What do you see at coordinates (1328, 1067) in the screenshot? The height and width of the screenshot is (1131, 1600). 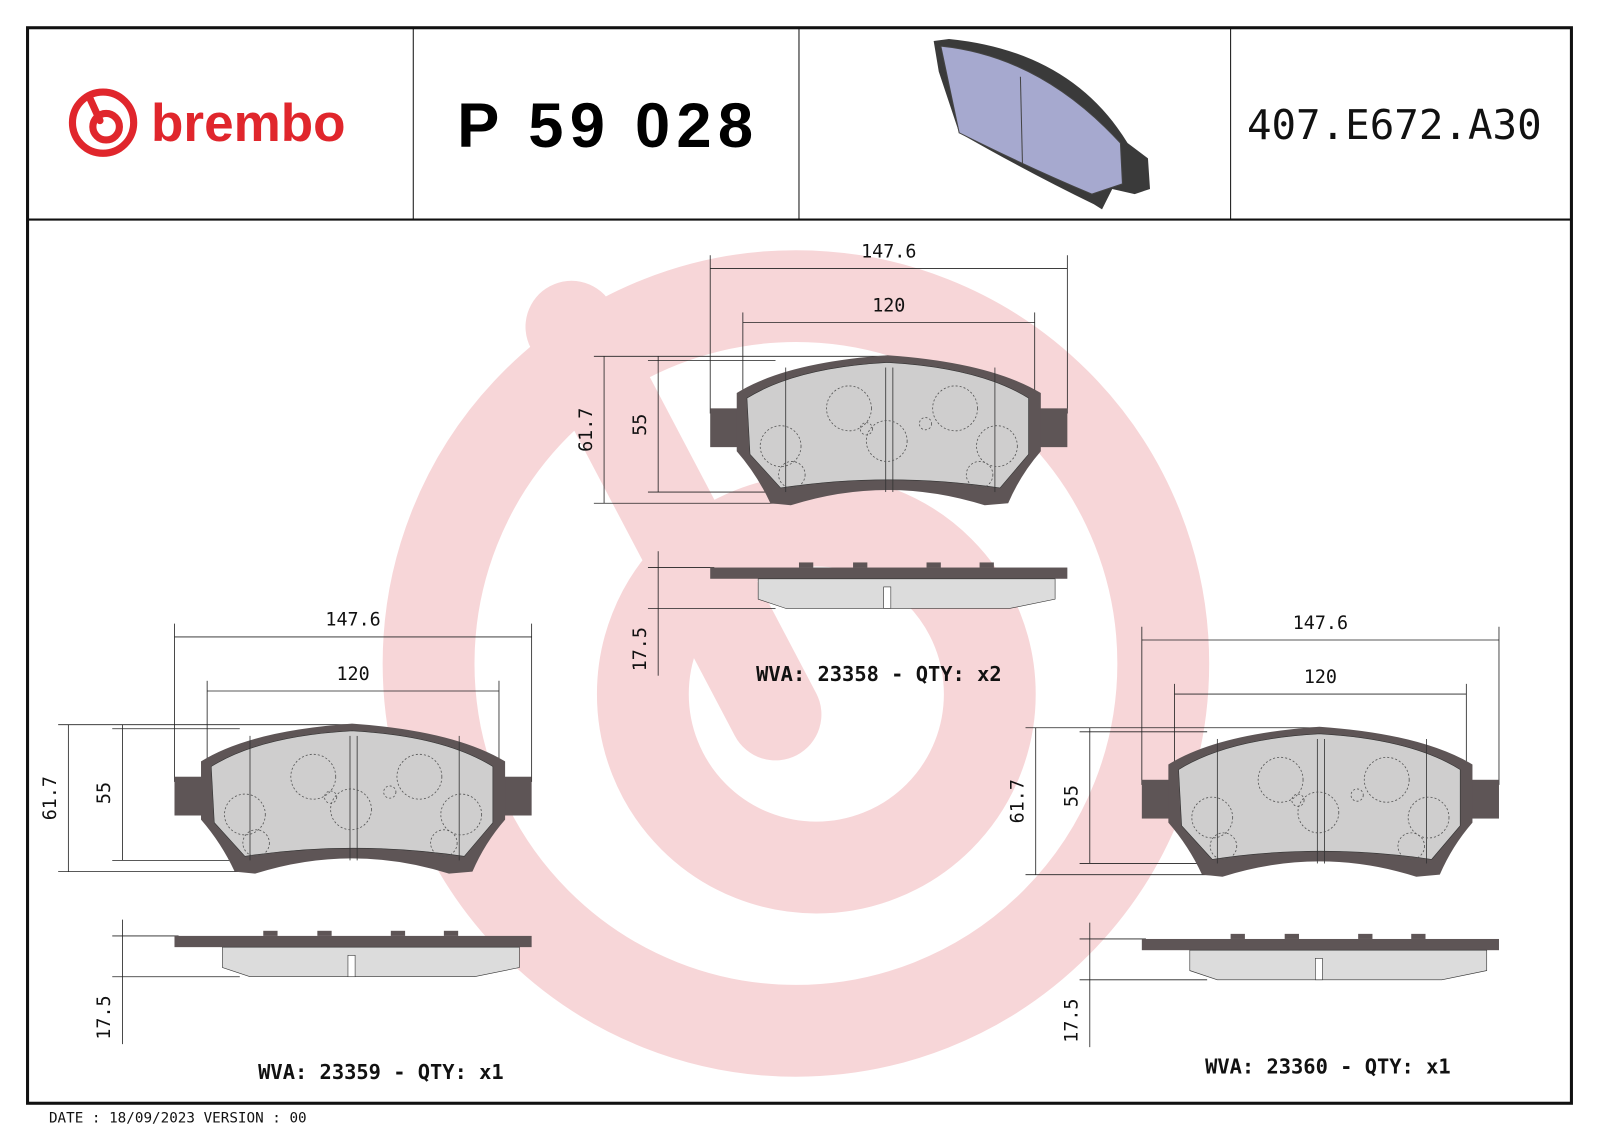 I see `wva-qty-label: WVA: 23360 - QTY: x1` at bounding box center [1328, 1067].